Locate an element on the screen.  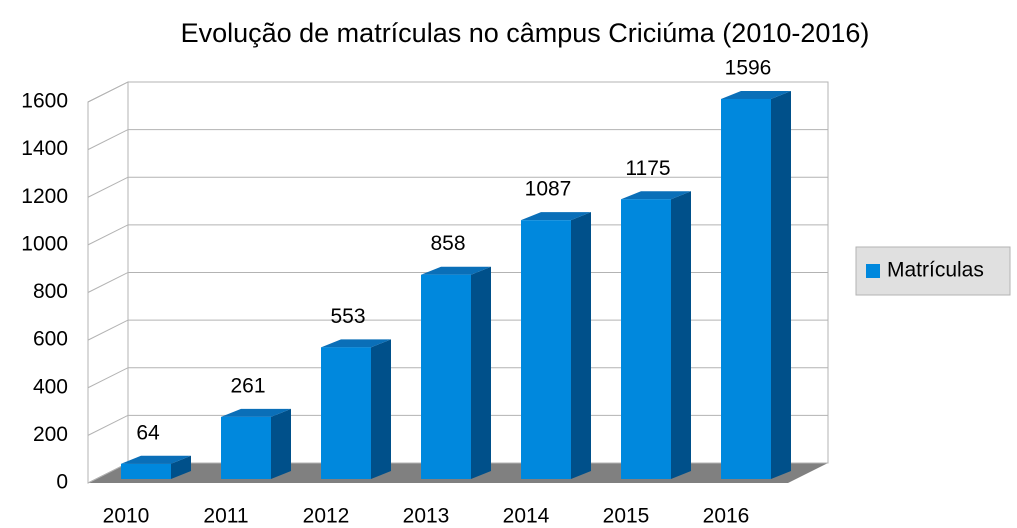
y-tick-label: 1200 is located at coordinates (44, 196).